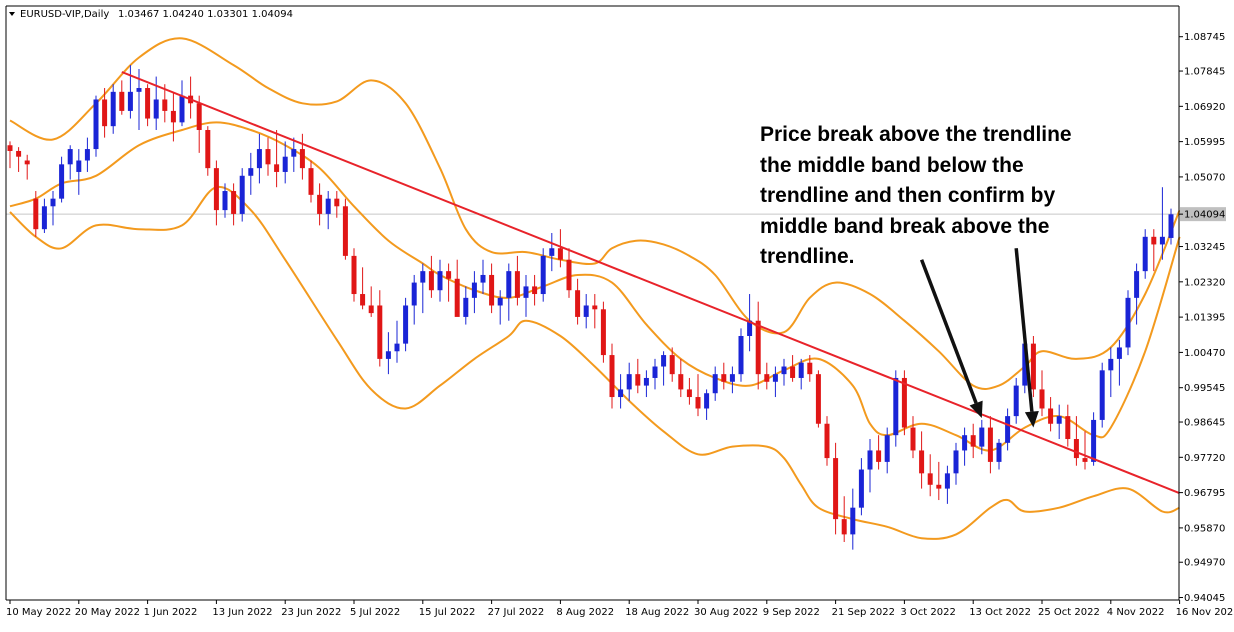 This screenshot has width=1234, height=632. What do you see at coordinates (863, 612) in the screenshot?
I see `time-tick-label: 21 Sep 2022` at bounding box center [863, 612].